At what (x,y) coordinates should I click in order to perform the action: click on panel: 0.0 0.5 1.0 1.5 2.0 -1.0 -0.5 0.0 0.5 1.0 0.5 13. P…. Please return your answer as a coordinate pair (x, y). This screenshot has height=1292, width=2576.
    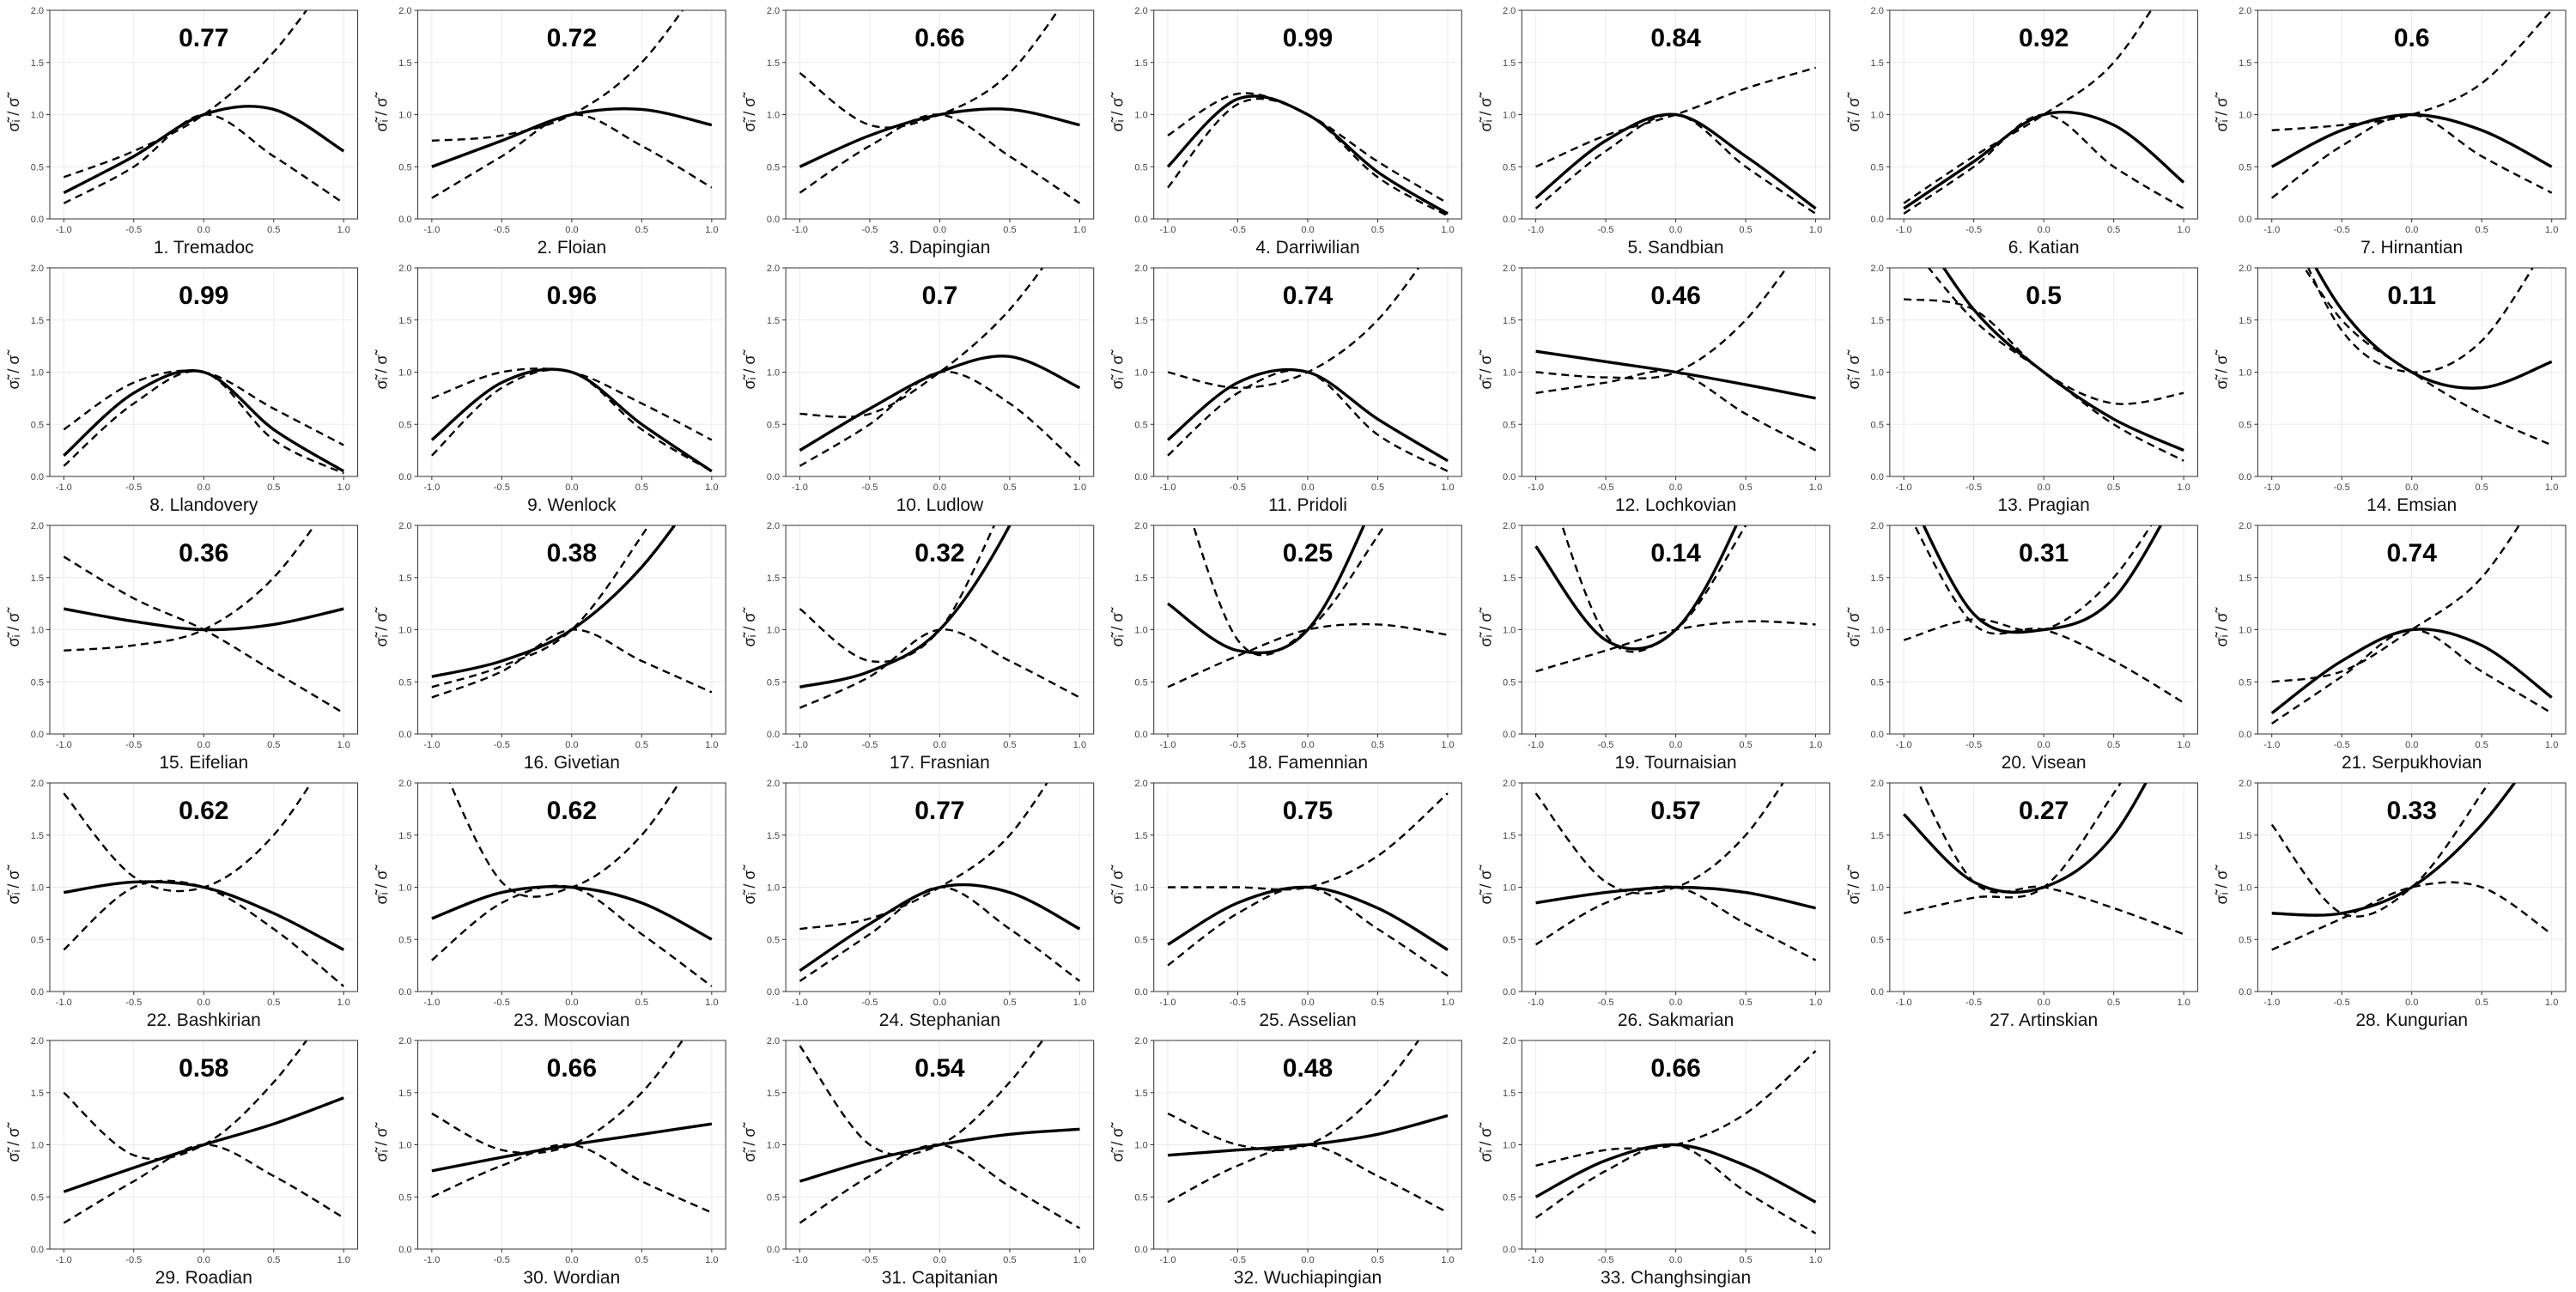
    Looking at the image, I should click on (2021, 389).